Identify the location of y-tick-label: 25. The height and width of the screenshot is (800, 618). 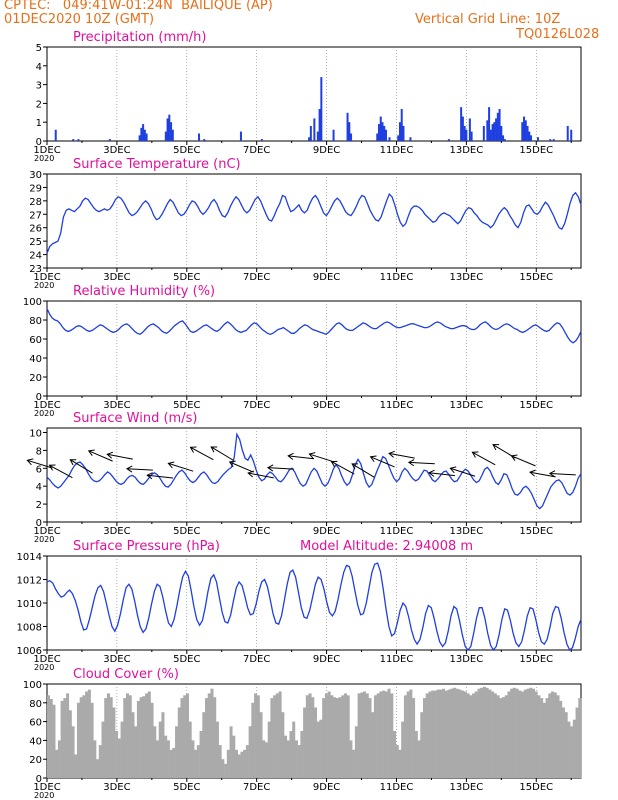
(35, 242).